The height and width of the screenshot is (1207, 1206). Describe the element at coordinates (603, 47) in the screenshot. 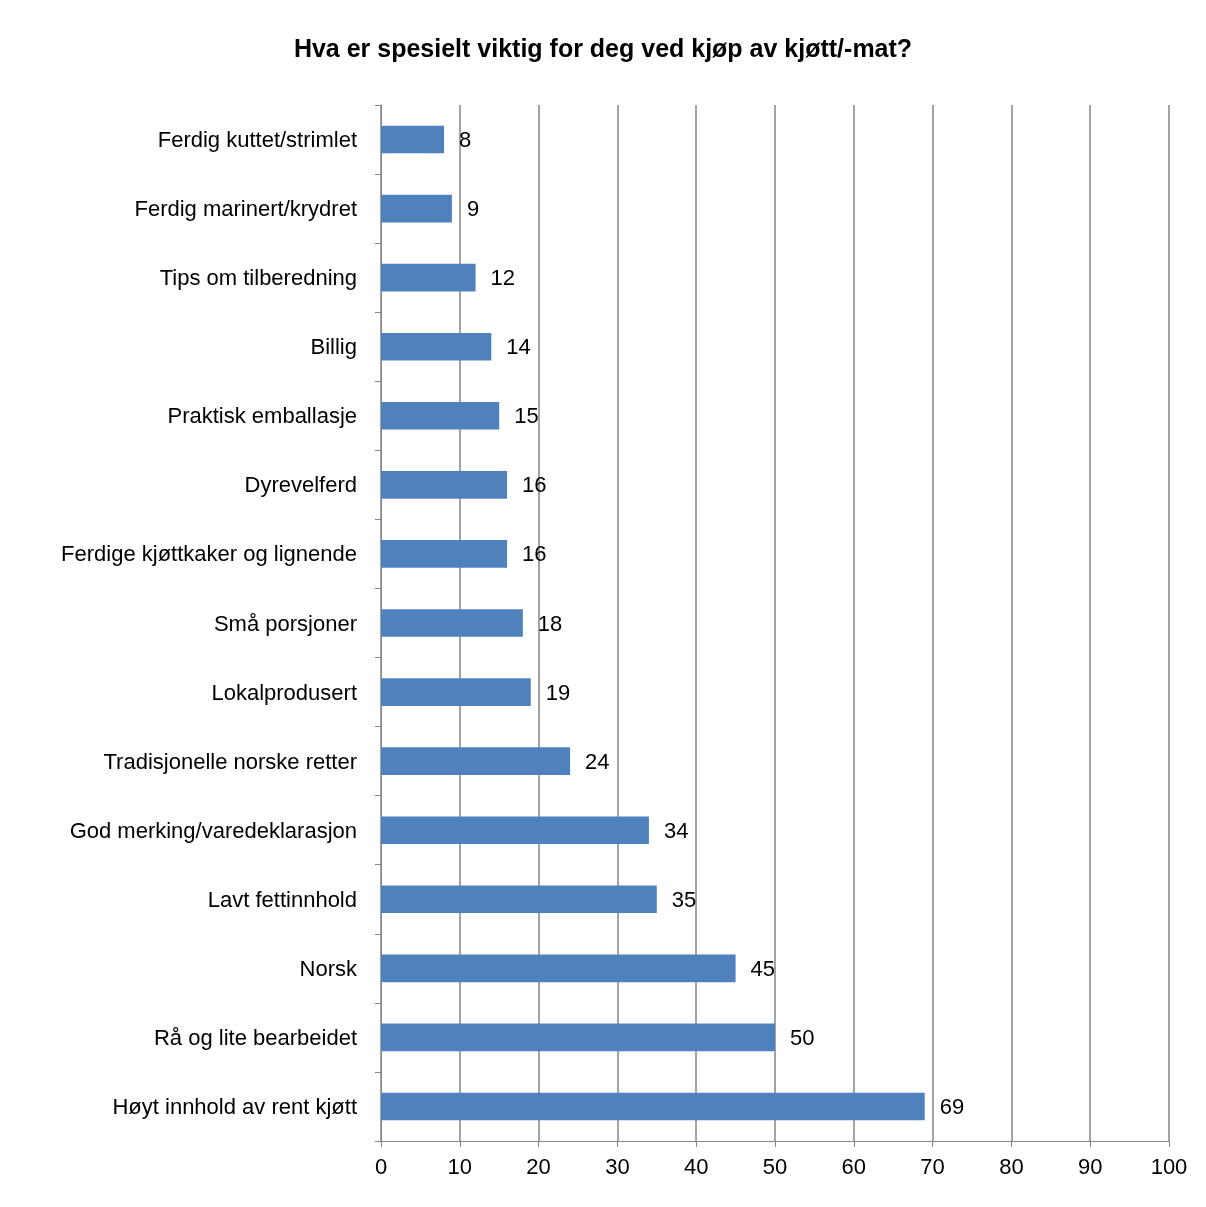

I see `chart-title: Hva er spesielt viktig for deg ved kjøp av kjøtt/-mat?` at that location.